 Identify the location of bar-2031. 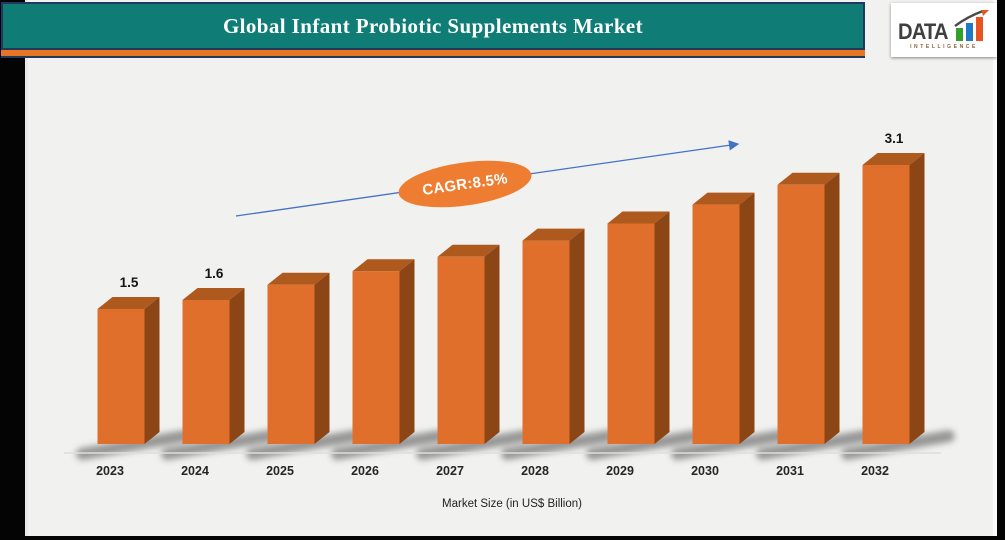
(808, 308).